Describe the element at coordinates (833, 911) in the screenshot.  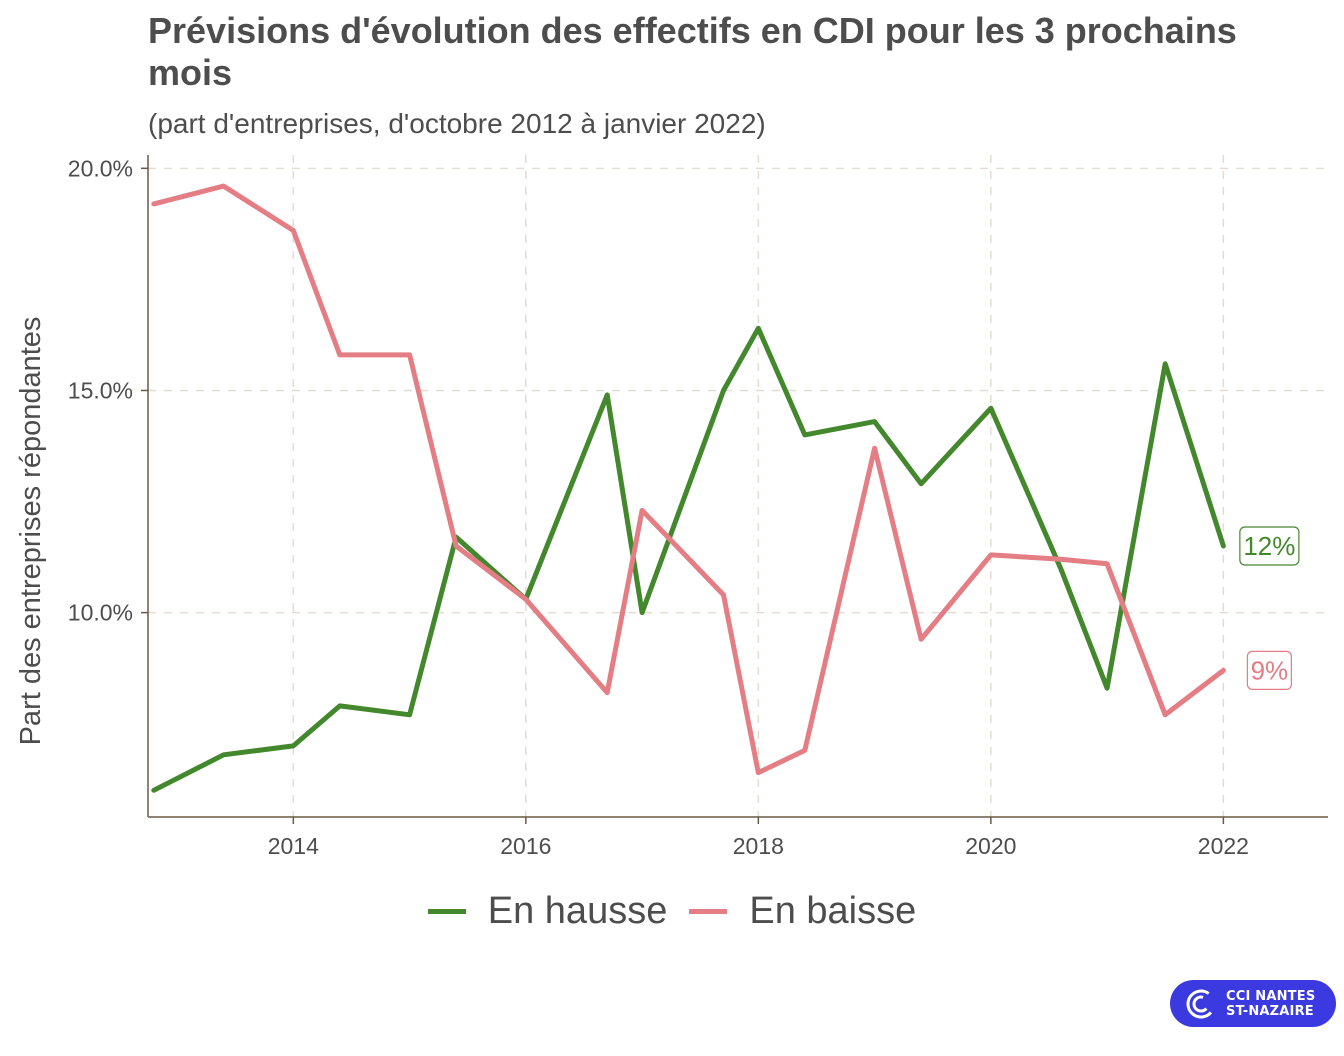
I see `legend-label-en-baisse: En baisse` at that location.